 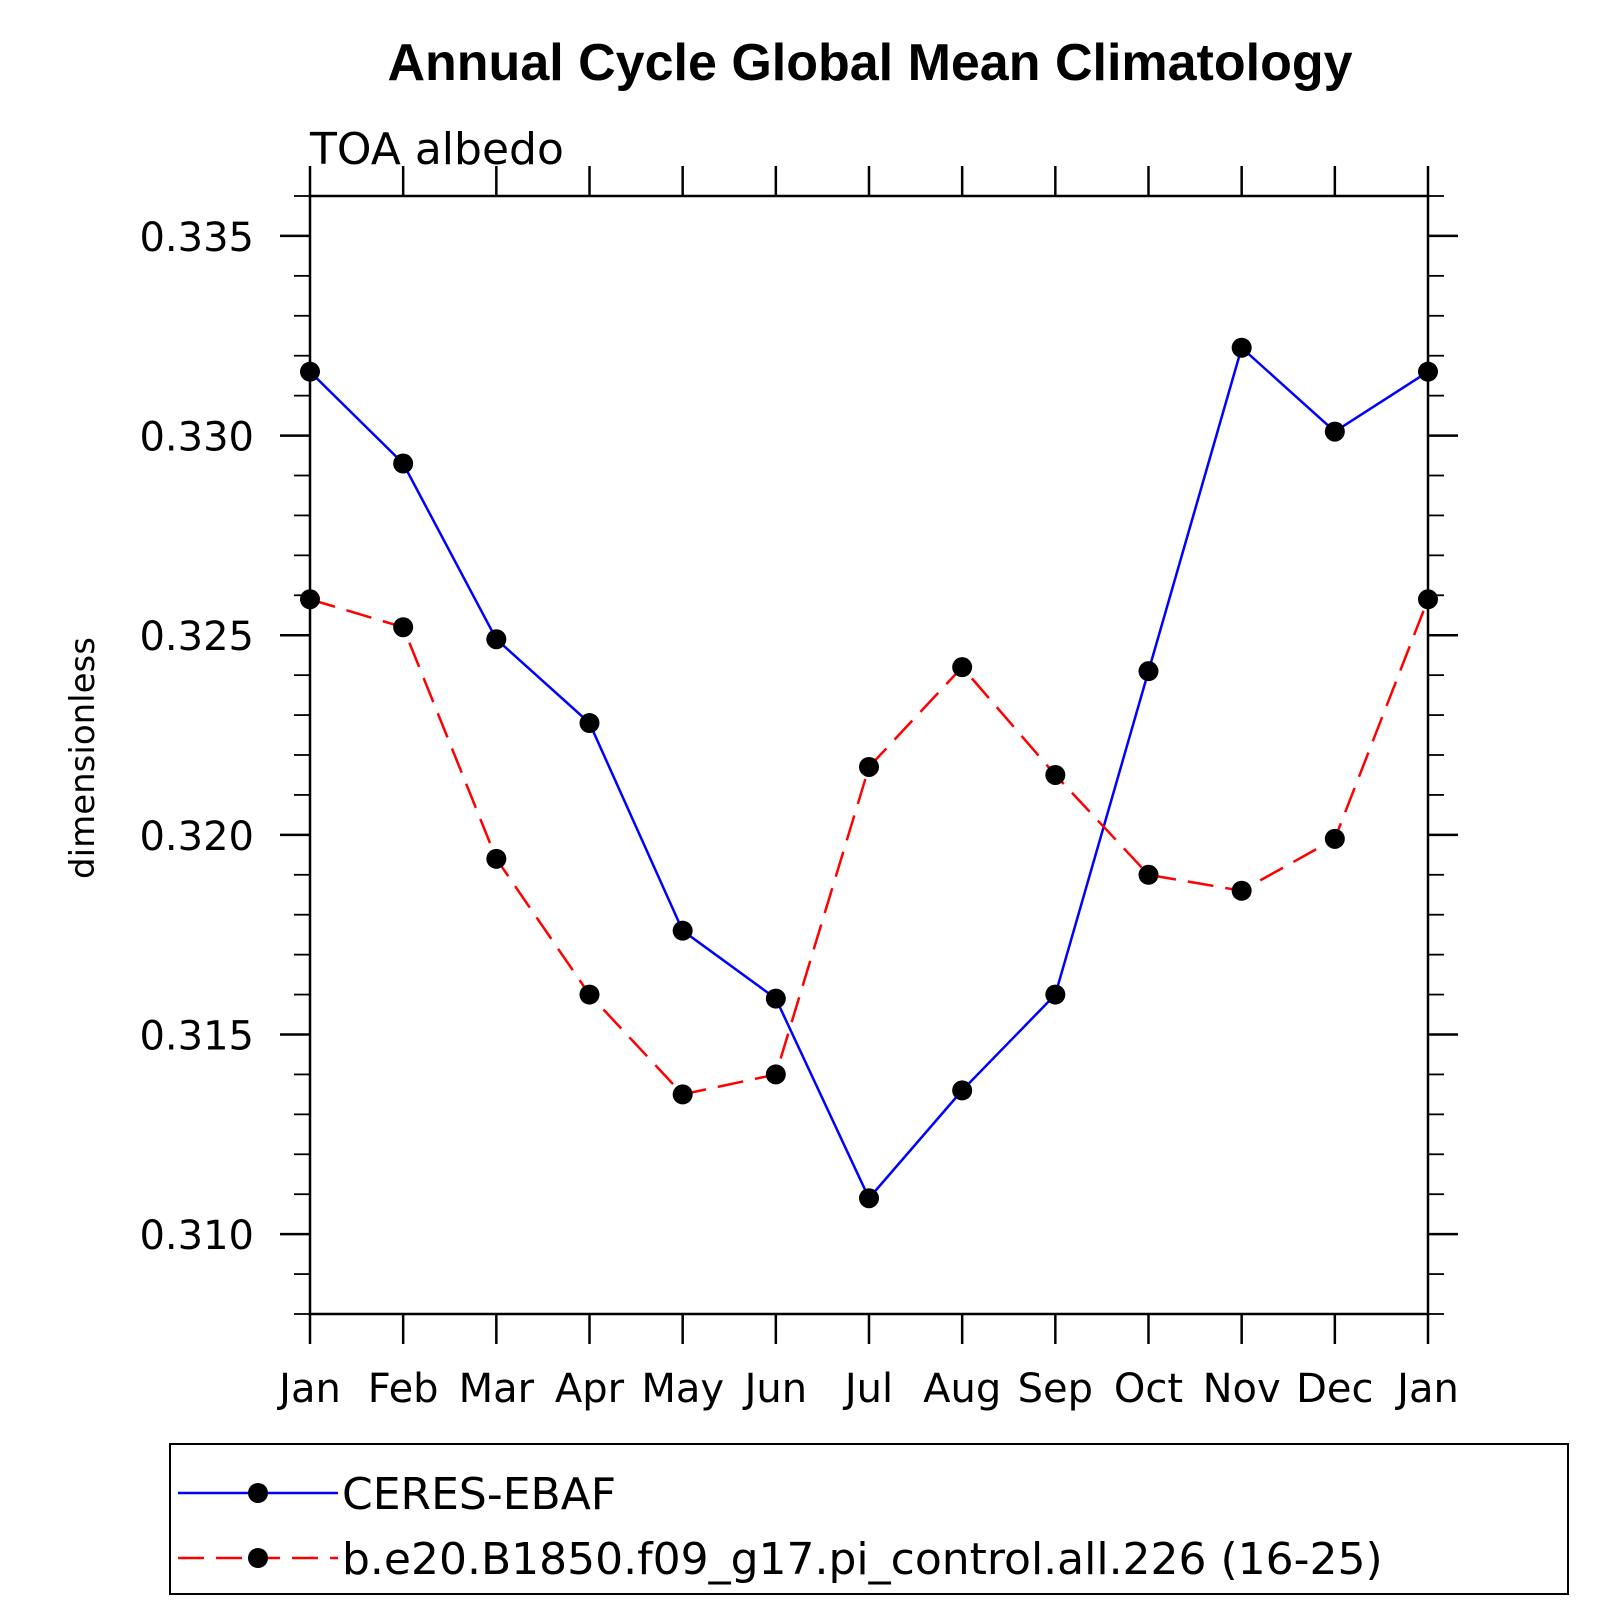 I want to click on y-tick-label: 0.325, so click(x=196, y=637).